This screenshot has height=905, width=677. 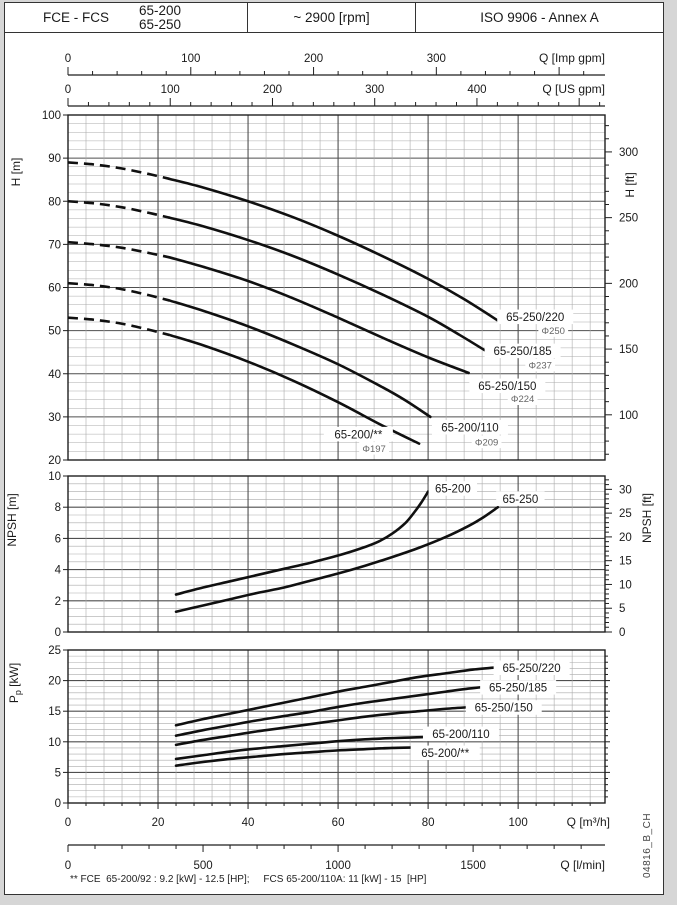 What do you see at coordinates (327, 756) in the screenshot?
I see `power-curve-65-200: 65-200/**` at bounding box center [327, 756].